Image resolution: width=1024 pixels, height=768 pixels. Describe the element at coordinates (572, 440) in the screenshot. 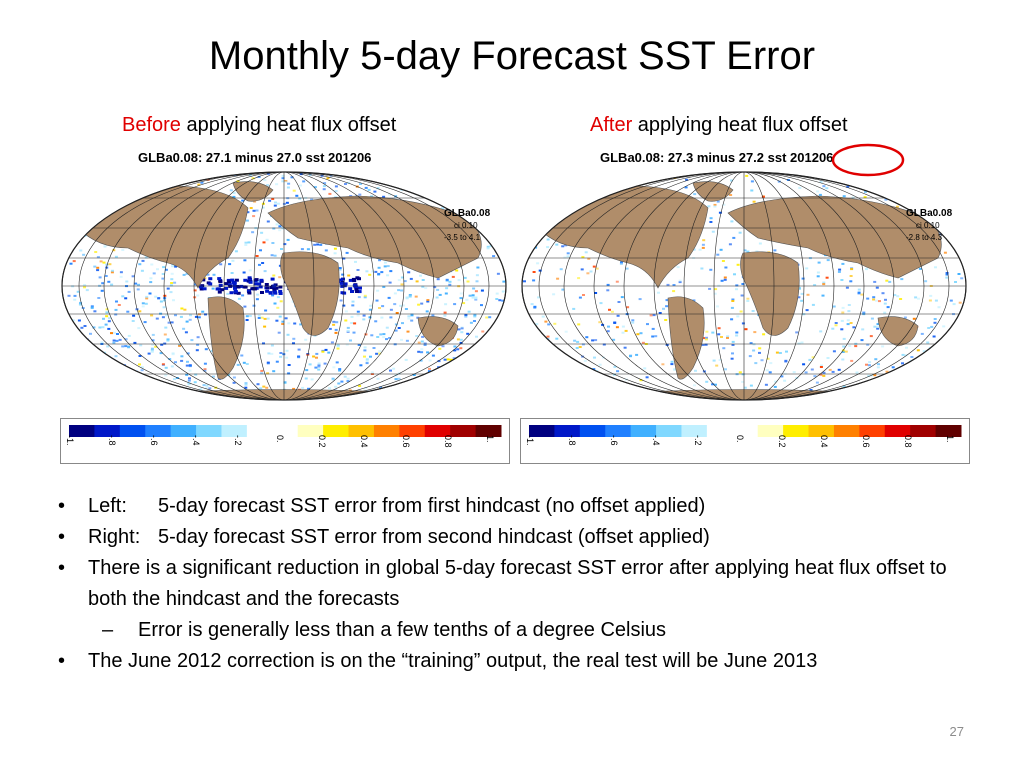

I see `colorbar-tick-label: -.8` at that location.